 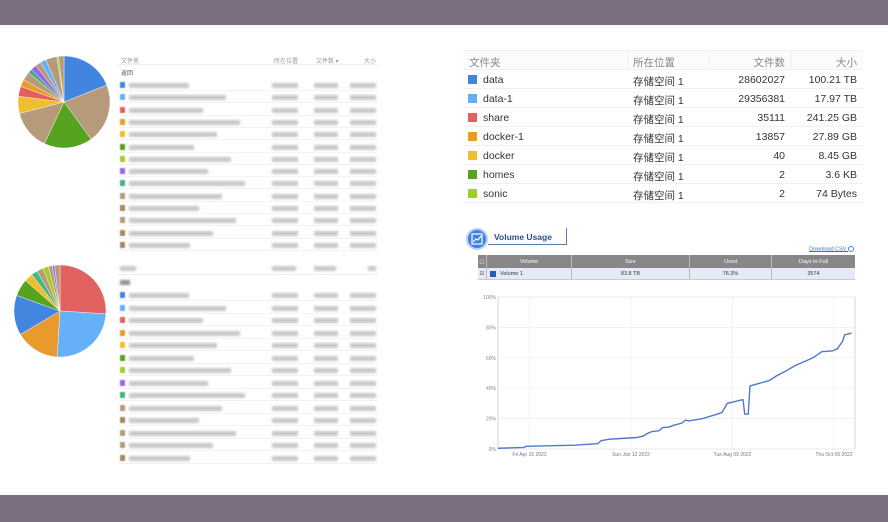 What do you see at coordinates (831, 249) in the screenshot?
I see `download-csv-link: Download CSV` at bounding box center [831, 249].